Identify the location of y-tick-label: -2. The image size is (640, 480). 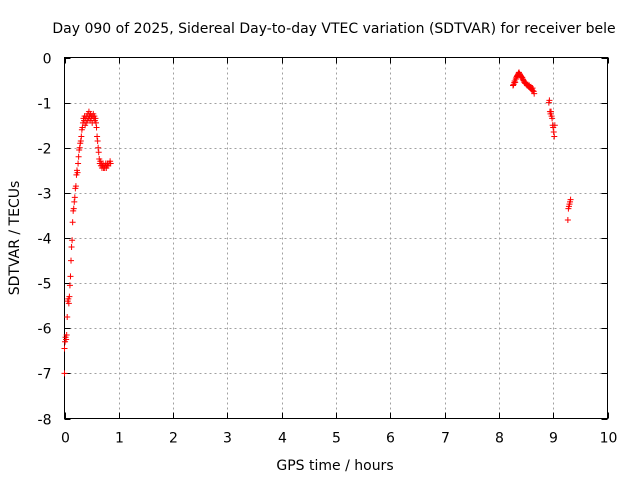
(45, 150).